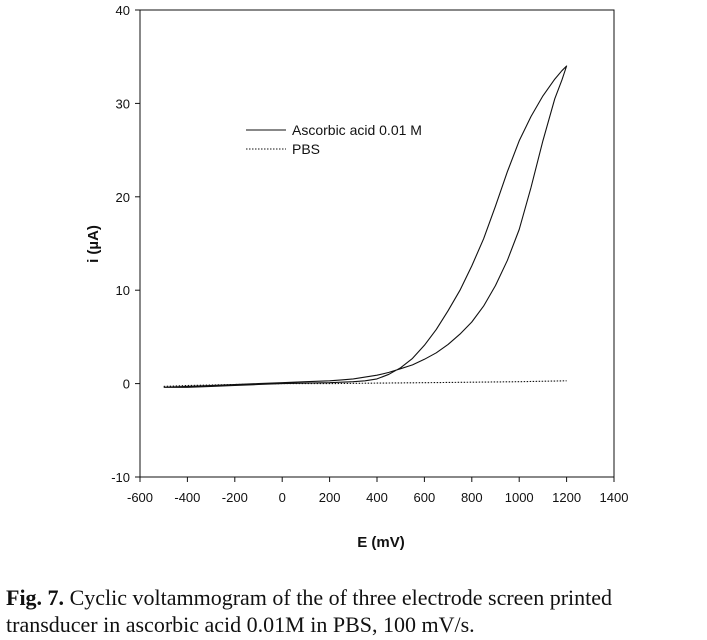  I want to click on series-line-pbs, so click(365, 383).